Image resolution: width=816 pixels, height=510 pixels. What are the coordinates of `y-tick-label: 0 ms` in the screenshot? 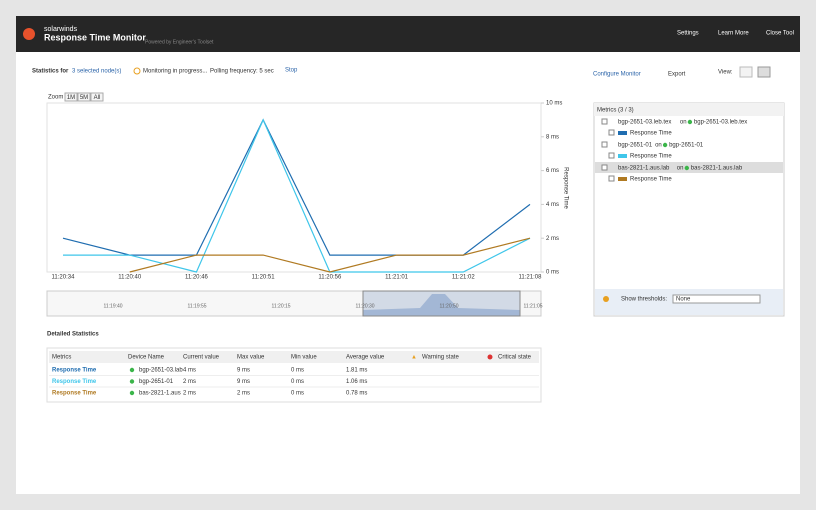 It's located at (552, 273).